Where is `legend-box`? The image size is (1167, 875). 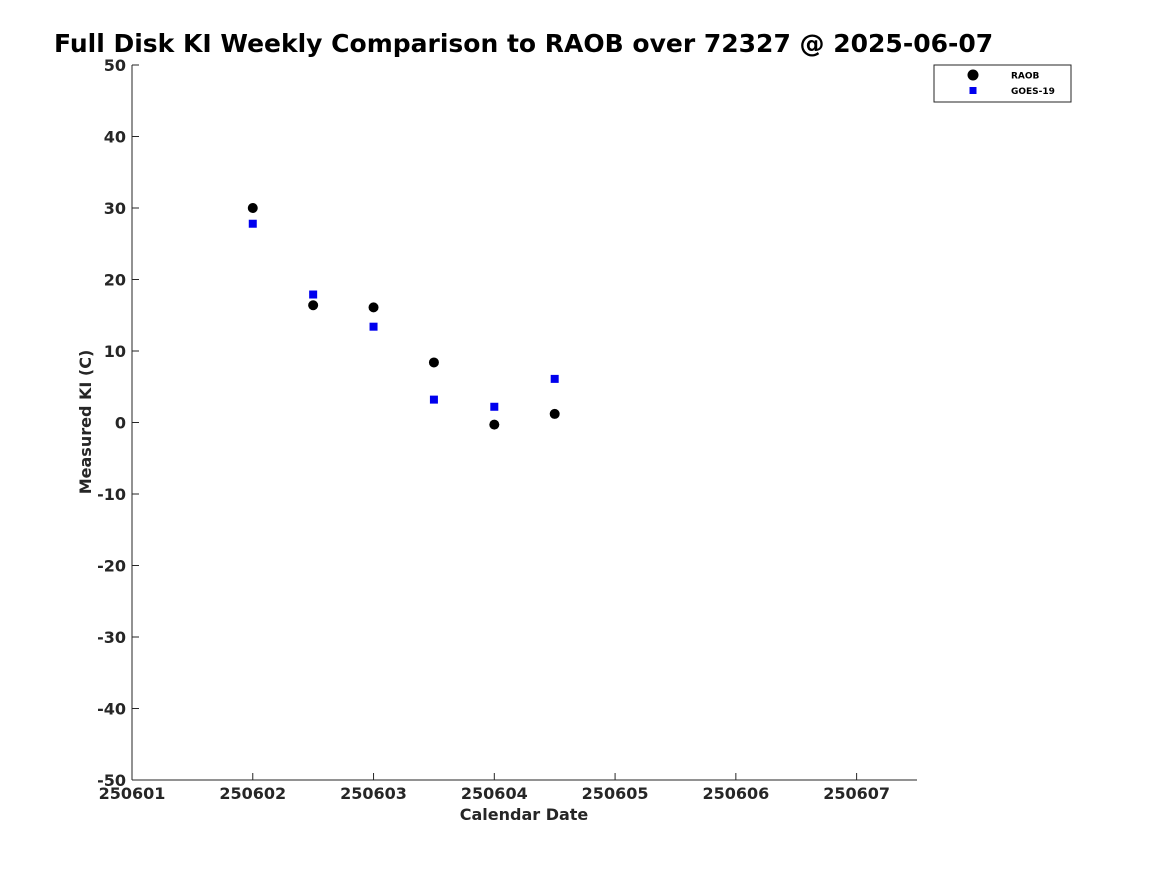
legend-box is located at coordinates (1002, 83).